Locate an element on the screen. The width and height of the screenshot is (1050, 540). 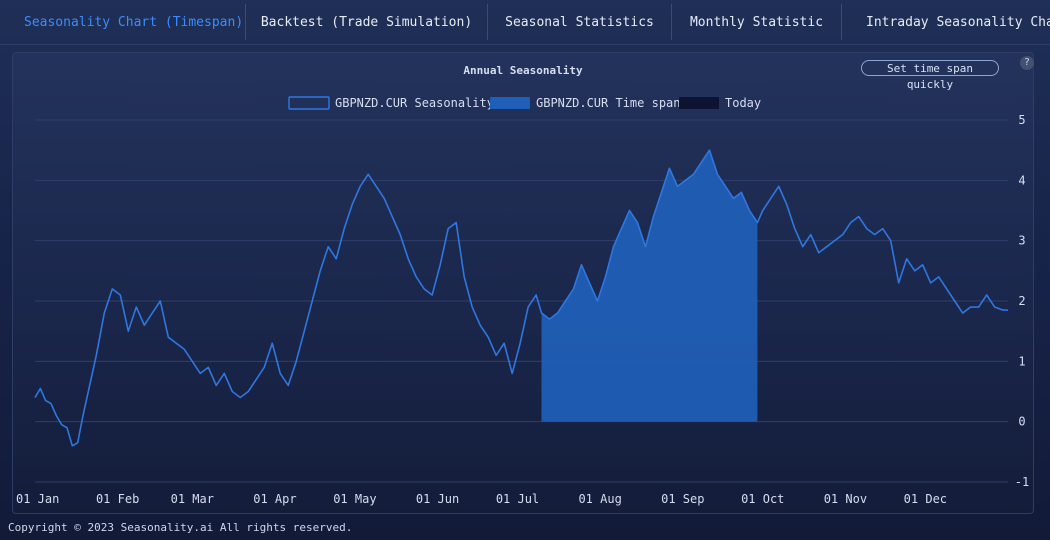
y-tick-label: 4 is located at coordinates (1021, 180).